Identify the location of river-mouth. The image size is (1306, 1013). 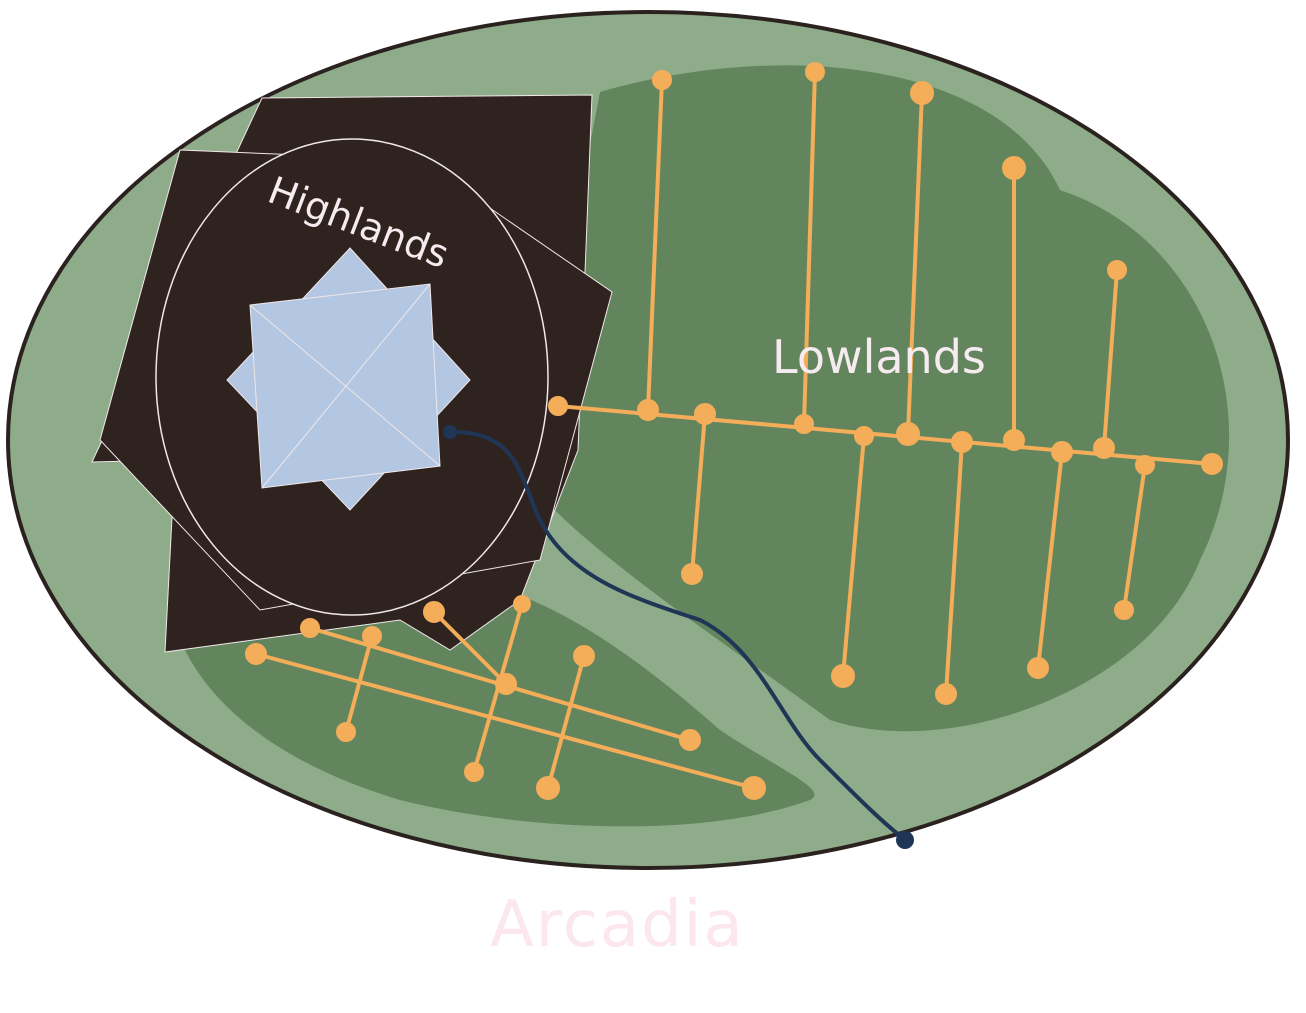
(905, 840).